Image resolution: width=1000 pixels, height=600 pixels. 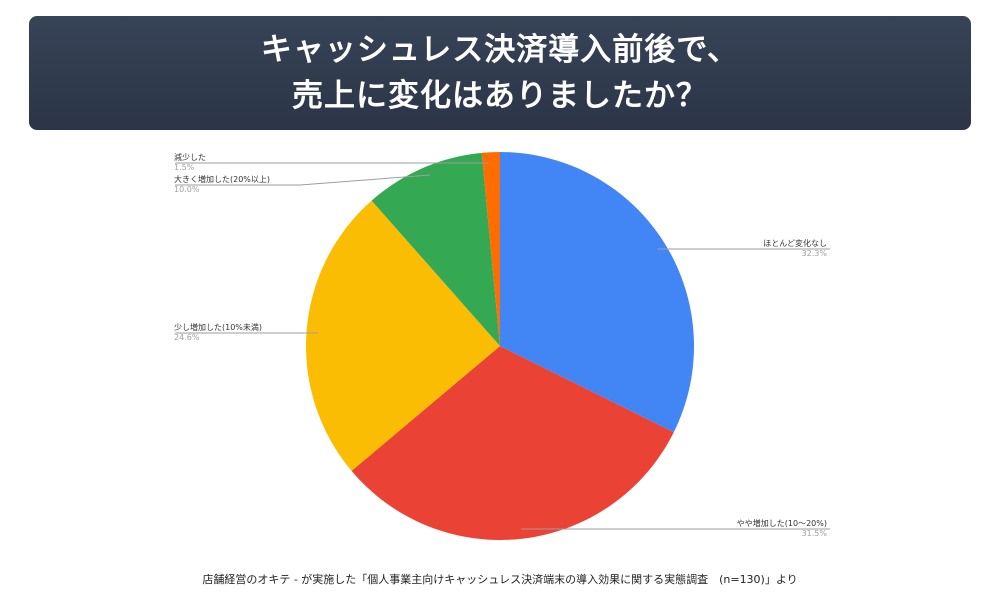 What do you see at coordinates (795, 249) in the screenshot?
I see `label-no-change: ほとんど変化なし 32.3%` at bounding box center [795, 249].